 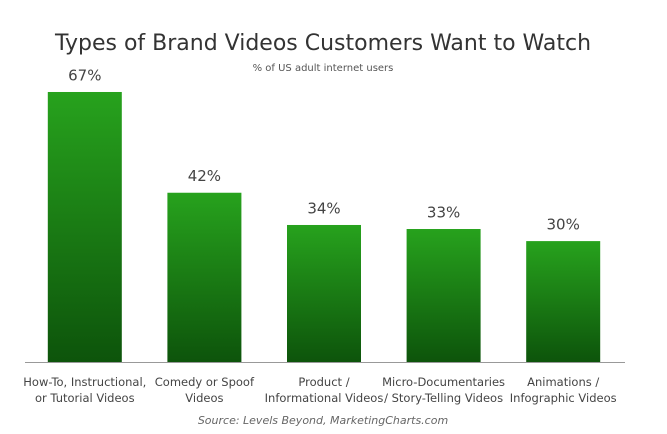 I want to click on x-tick-label: Comedy or Spoof Videos, so click(x=205, y=390).